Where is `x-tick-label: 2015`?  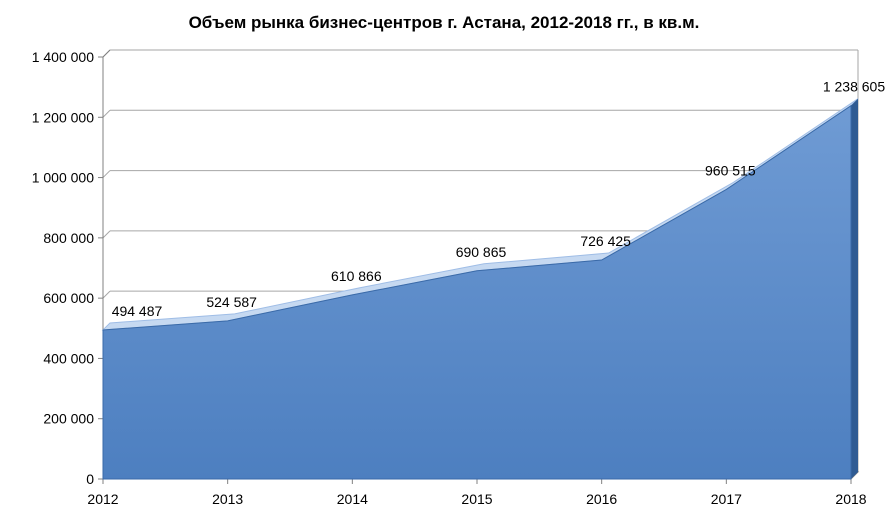
x-tick-label: 2015 is located at coordinates (476, 499).